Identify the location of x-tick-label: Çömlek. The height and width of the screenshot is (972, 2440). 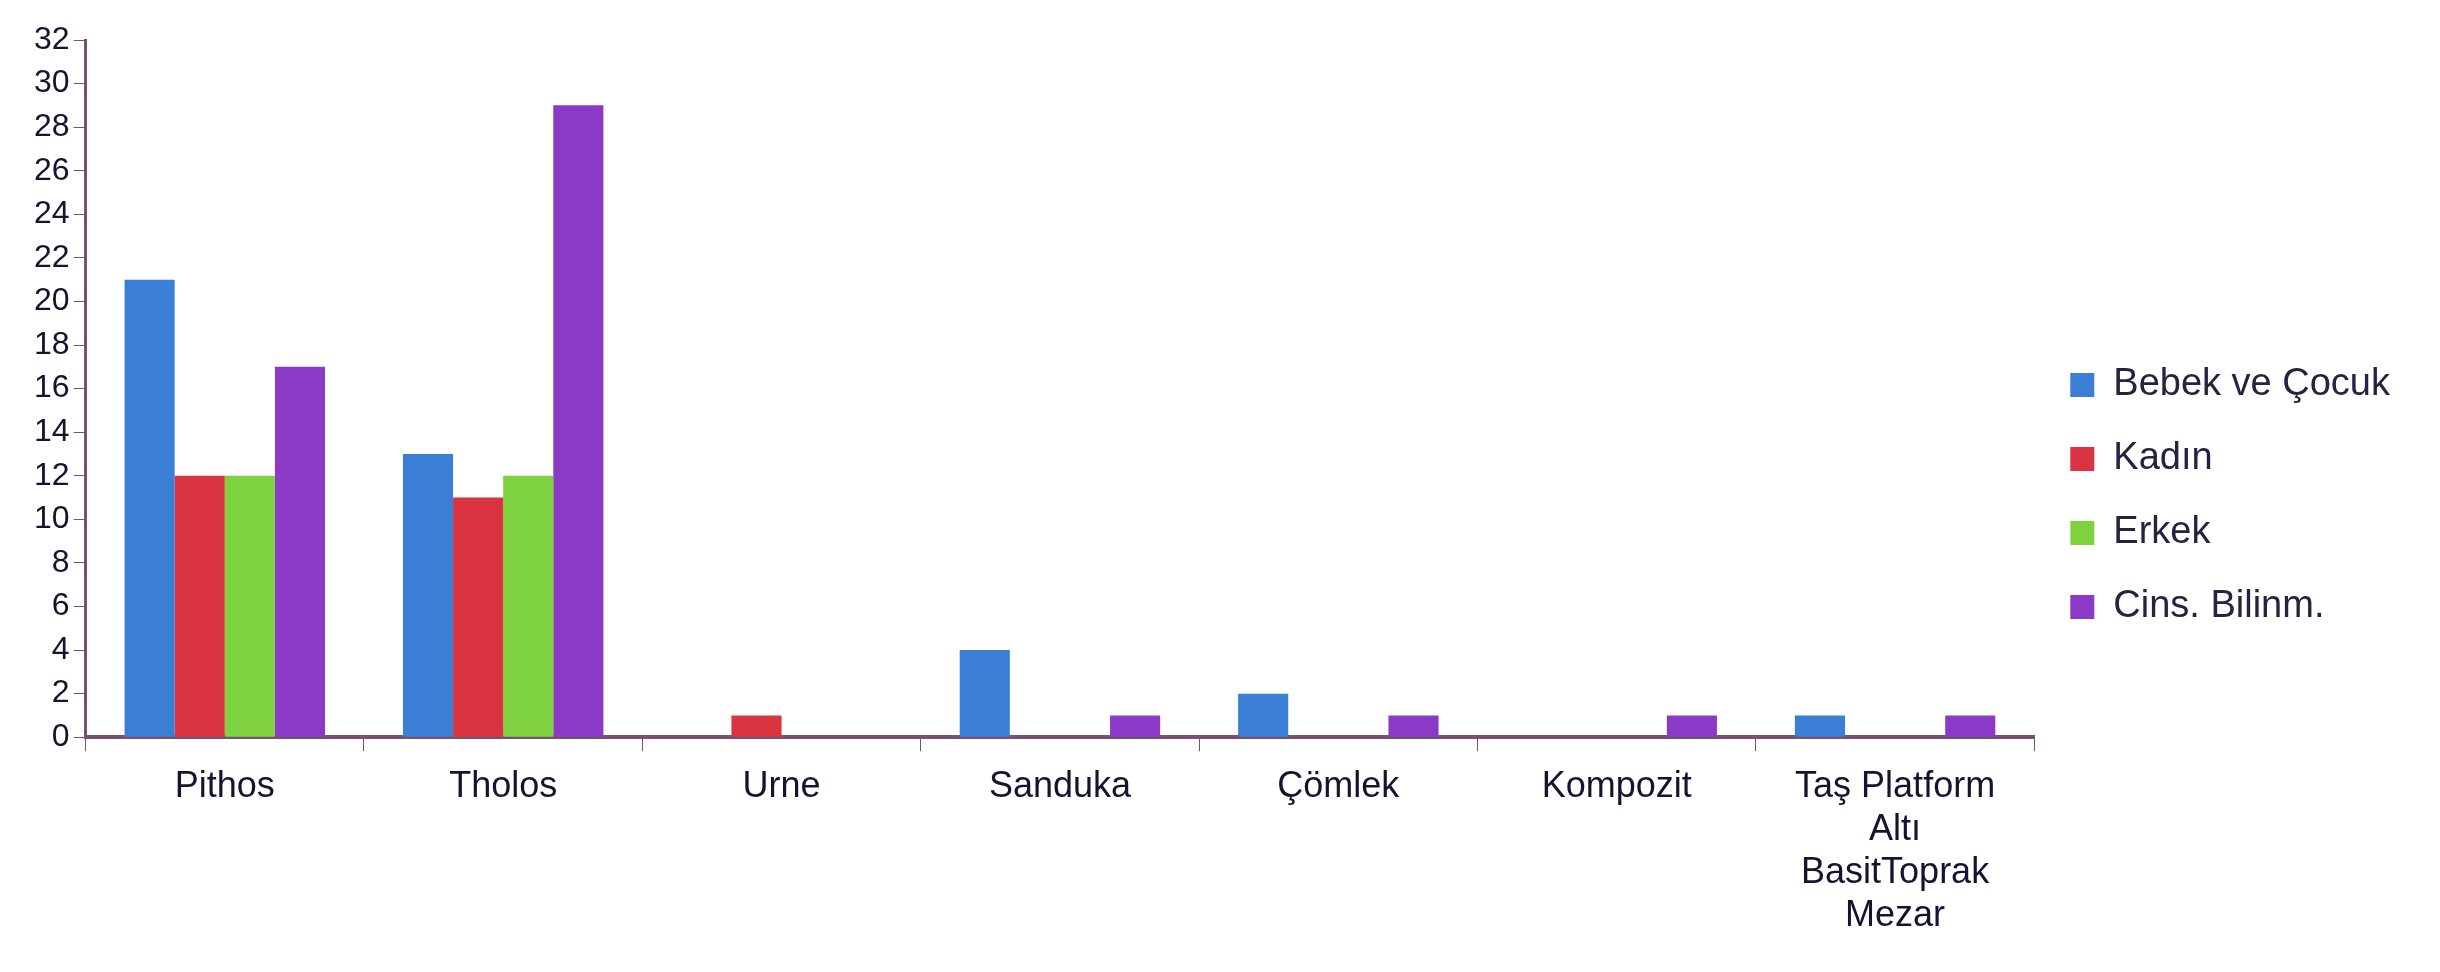
(1339, 784).